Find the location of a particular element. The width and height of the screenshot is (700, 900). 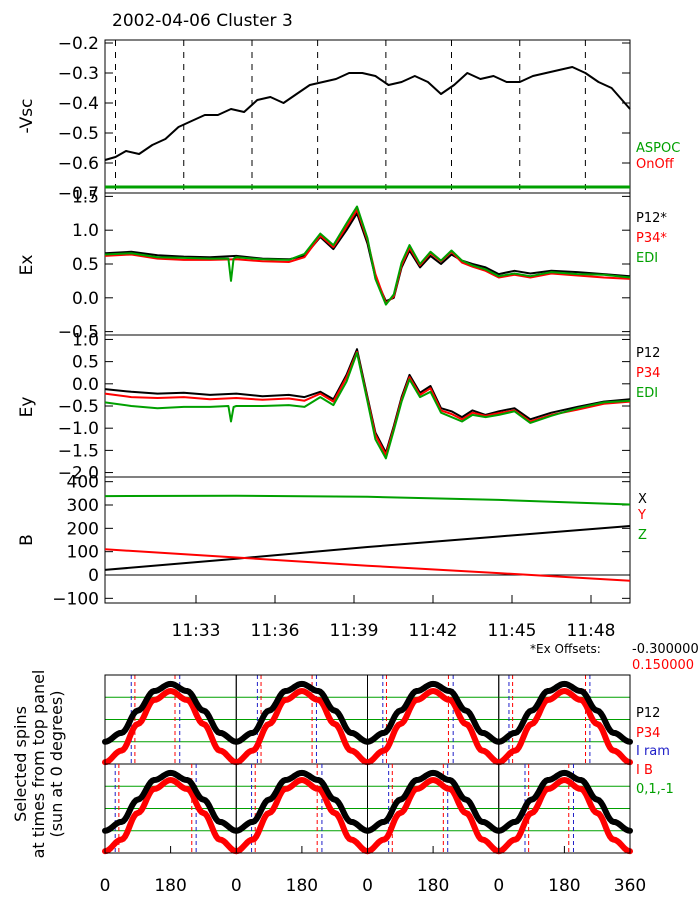

b-panel: B X Y Z 400 300 200 100 0 −100 is located at coordinates (332, 541).